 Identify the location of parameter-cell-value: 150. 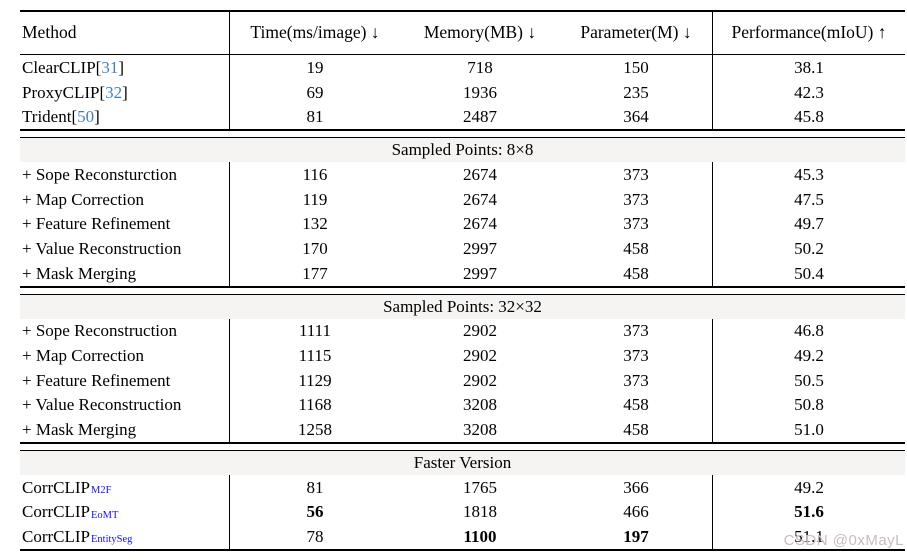
(636, 67).